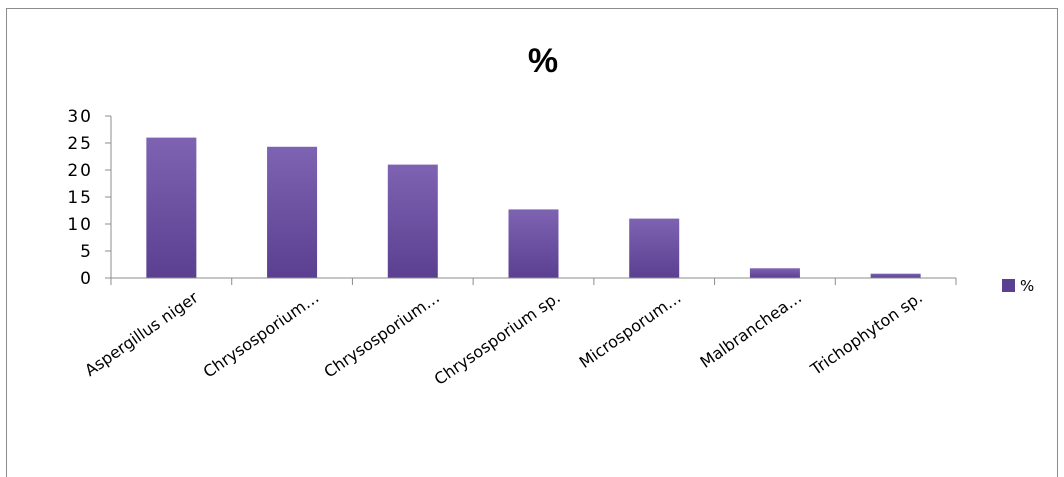 The image size is (1064, 477). What do you see at coordinates (80, 198) in the screenshot?
I see `y-tick-label: 15` at bounding box center [80, 198].